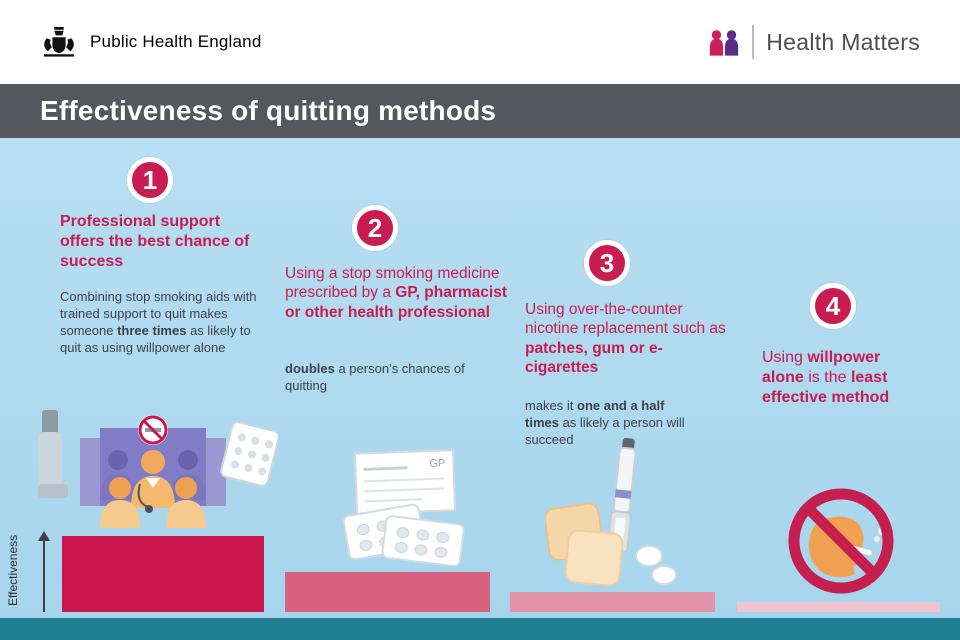  I want to click on step-3-body-part: makes it, so click(551, 405).